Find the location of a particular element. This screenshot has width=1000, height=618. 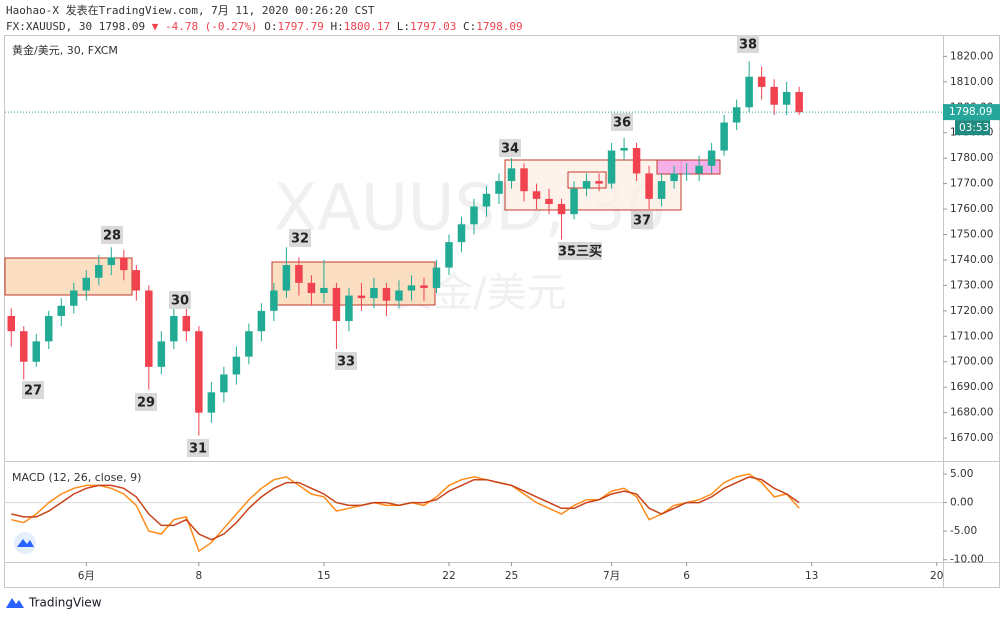

price-tag is located at coordinates (971, 112).